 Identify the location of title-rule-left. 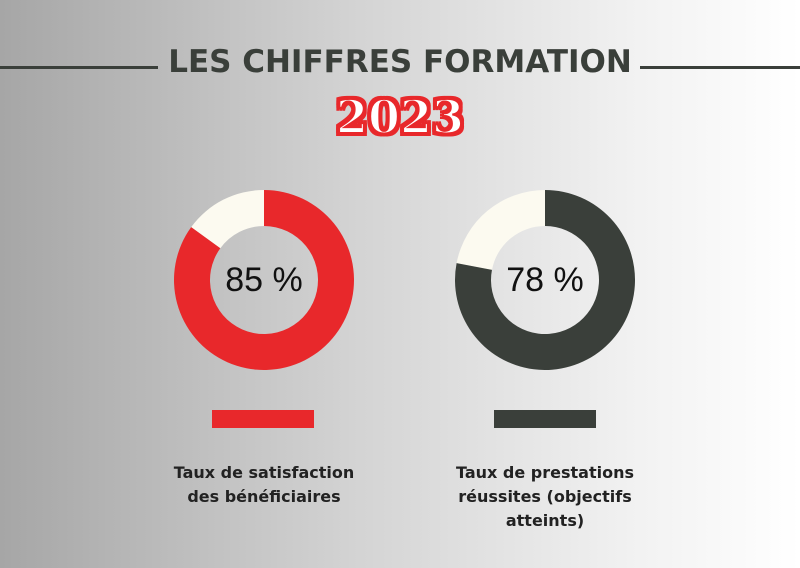
(79, 67).